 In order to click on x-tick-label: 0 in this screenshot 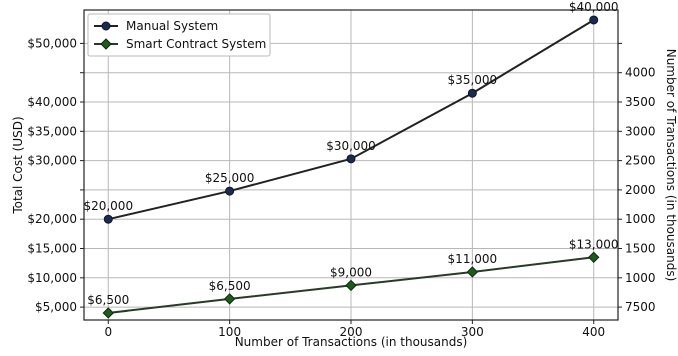, I will do `click(108, 332)`.